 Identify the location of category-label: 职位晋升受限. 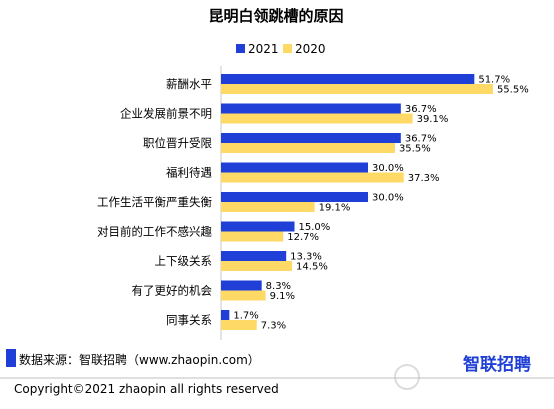
(177, 143).